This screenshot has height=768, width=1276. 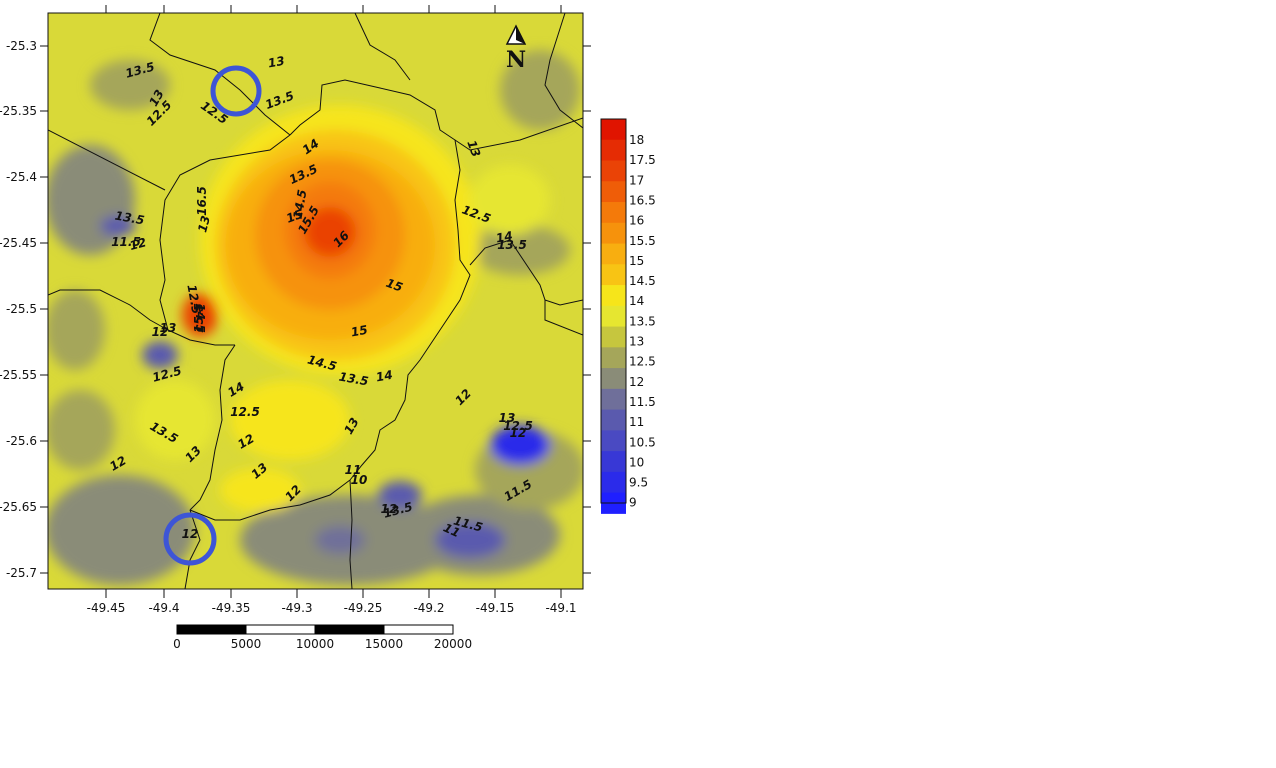 I want to click on colorbar-label: 11.5, so click(x=642, y=402).